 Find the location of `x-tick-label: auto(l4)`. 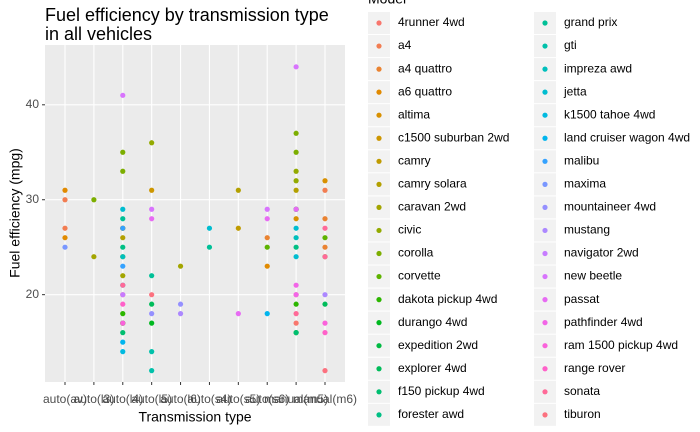

x-tick-label: auto(l4) is located at coordinates (122, 399).